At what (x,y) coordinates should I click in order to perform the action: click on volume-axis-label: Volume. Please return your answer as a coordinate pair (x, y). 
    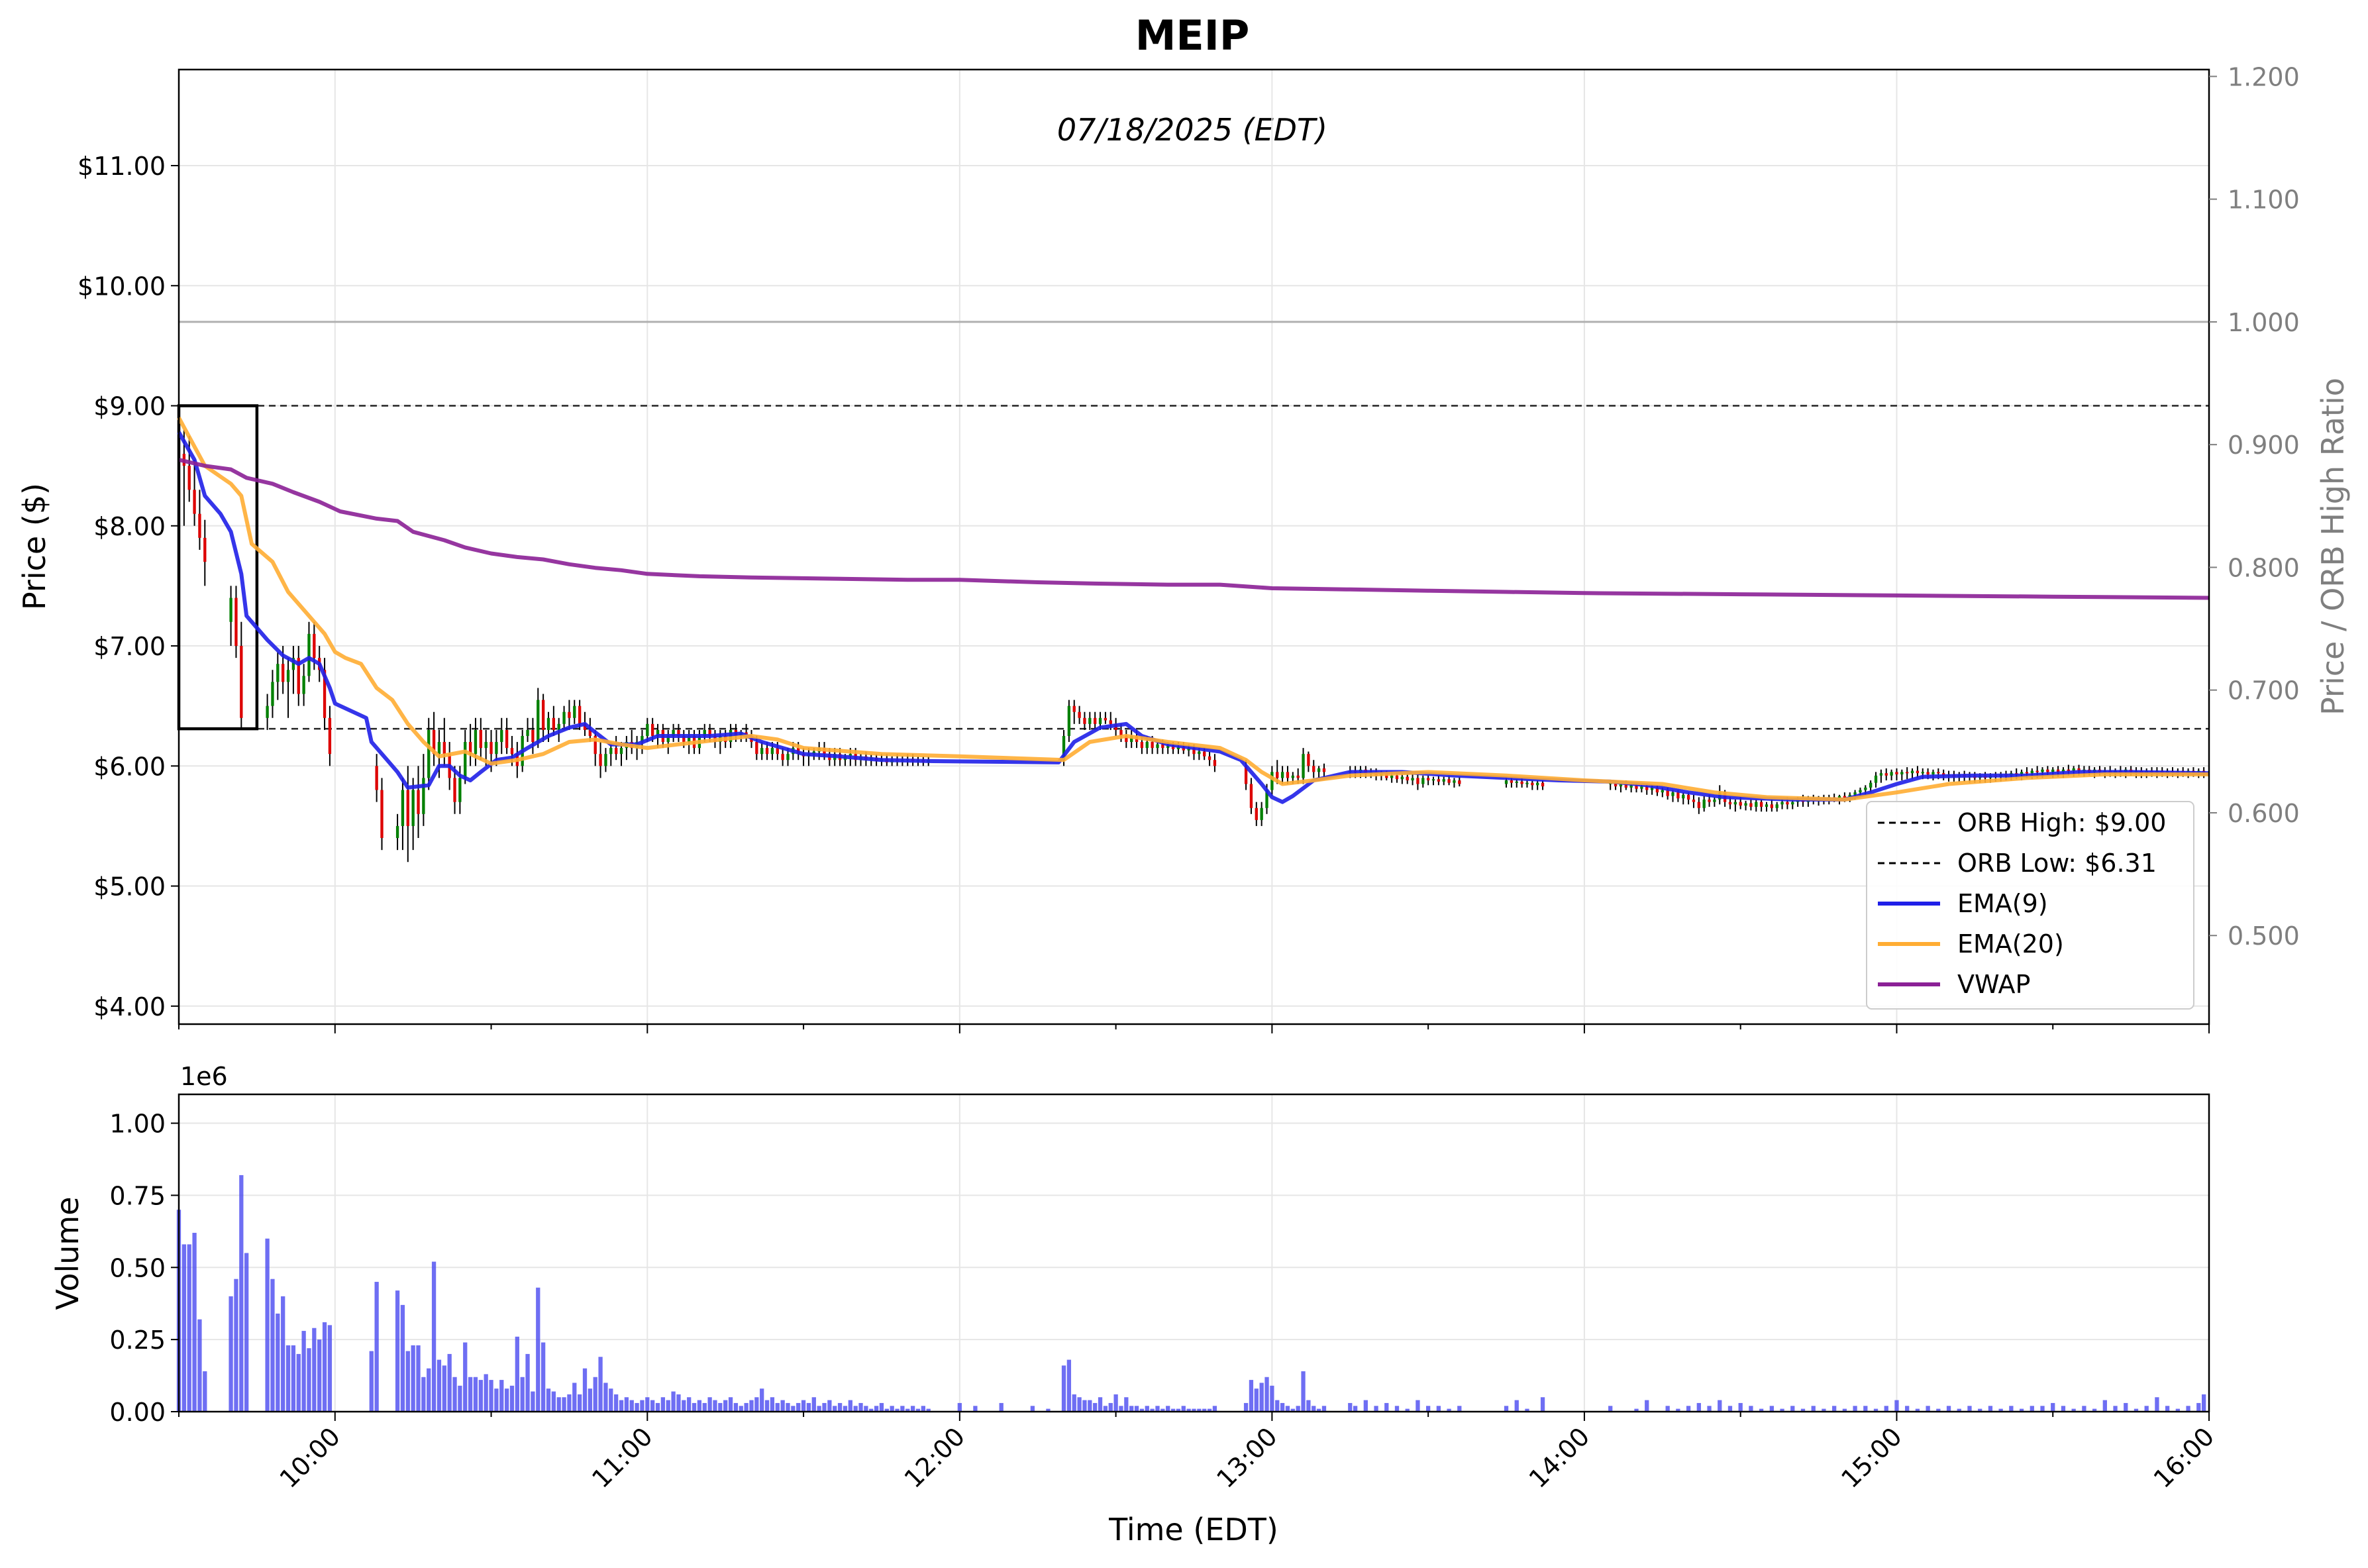
    Looking at the image, I should click on (68, 1253).